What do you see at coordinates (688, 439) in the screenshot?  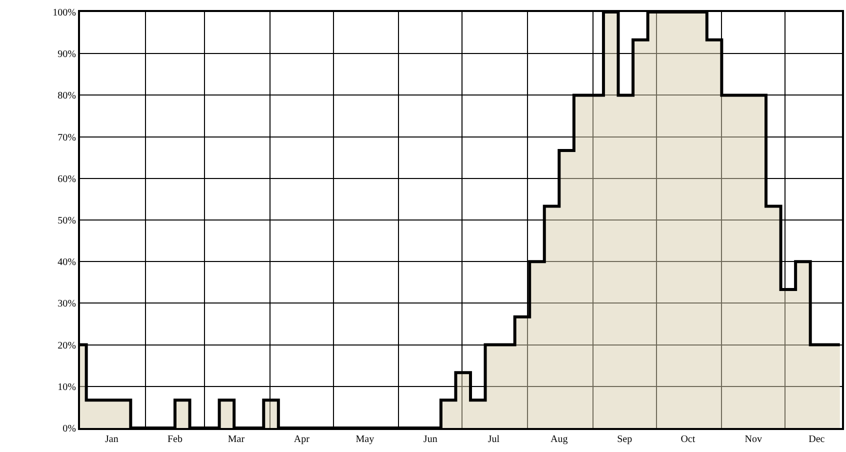 I see `x-tick-label: Oct` at bounding box center [688, 439].